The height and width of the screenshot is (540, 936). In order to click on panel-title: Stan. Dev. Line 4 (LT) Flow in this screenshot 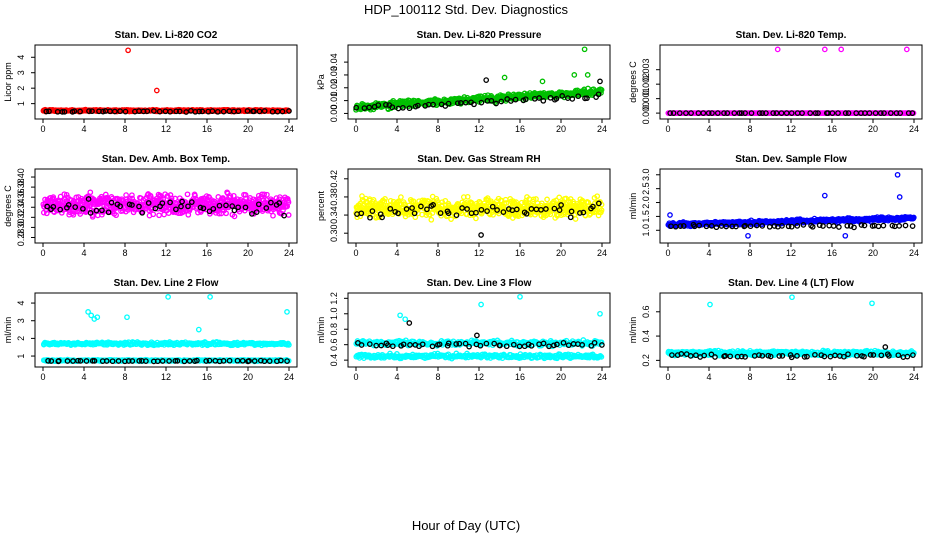, I will do `click(791, 283)`.